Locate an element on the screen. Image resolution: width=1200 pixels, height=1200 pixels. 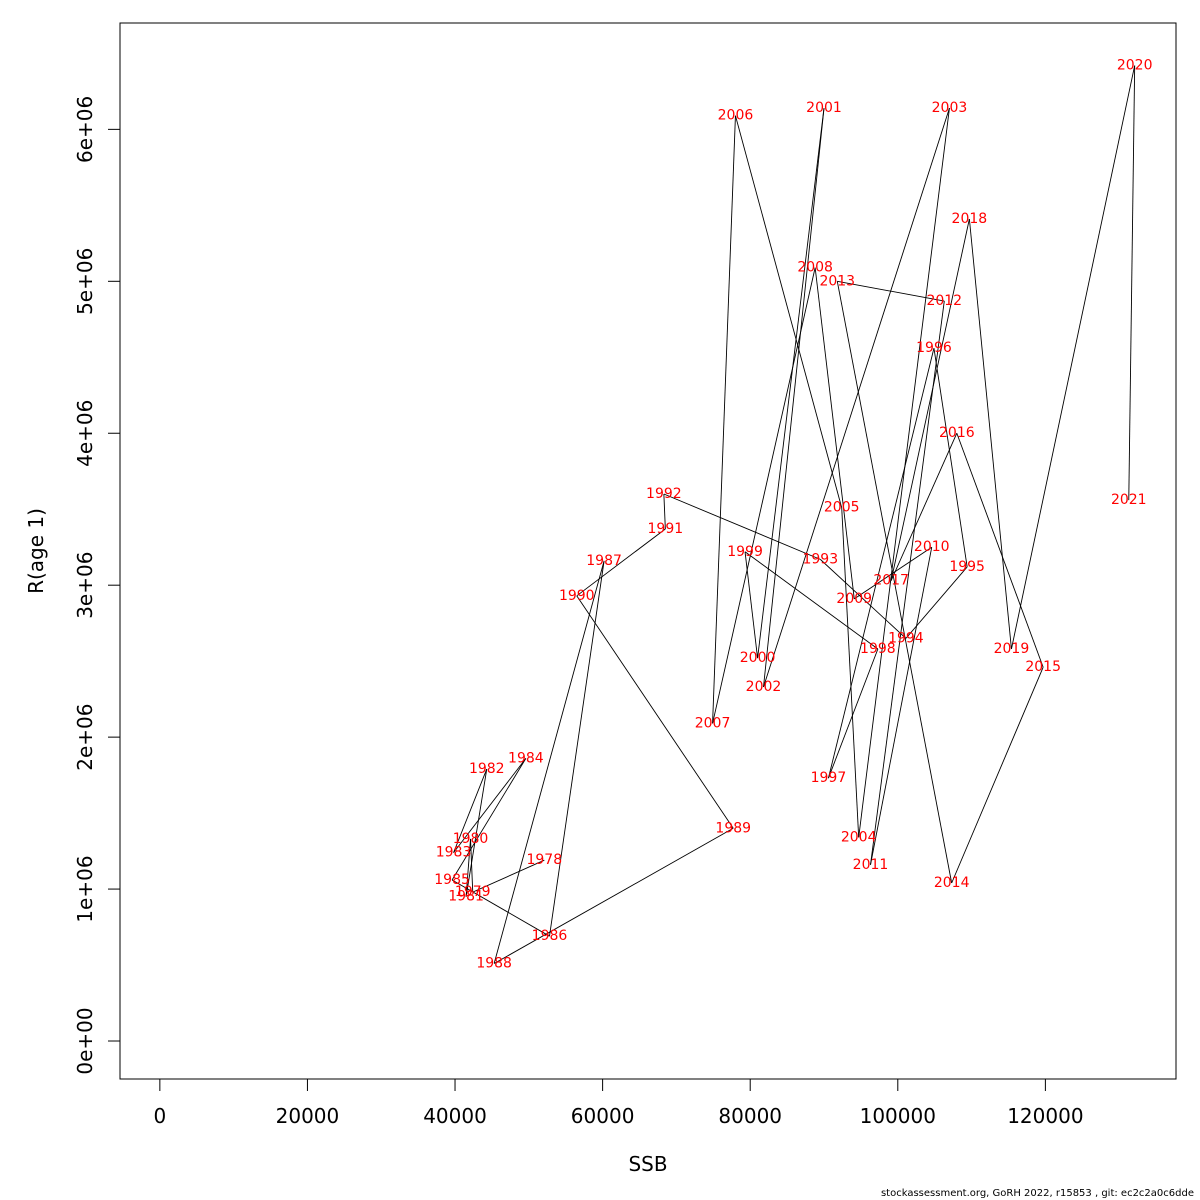
point-label-1979: 1979 is located at coordinates (473, 892).